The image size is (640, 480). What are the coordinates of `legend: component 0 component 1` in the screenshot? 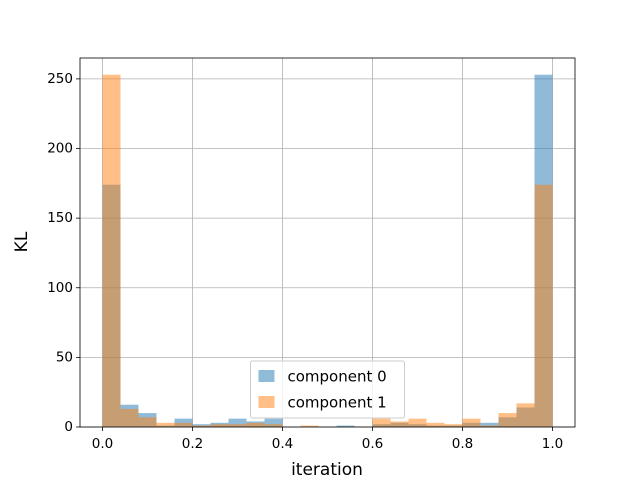 It's located at (327, 389).